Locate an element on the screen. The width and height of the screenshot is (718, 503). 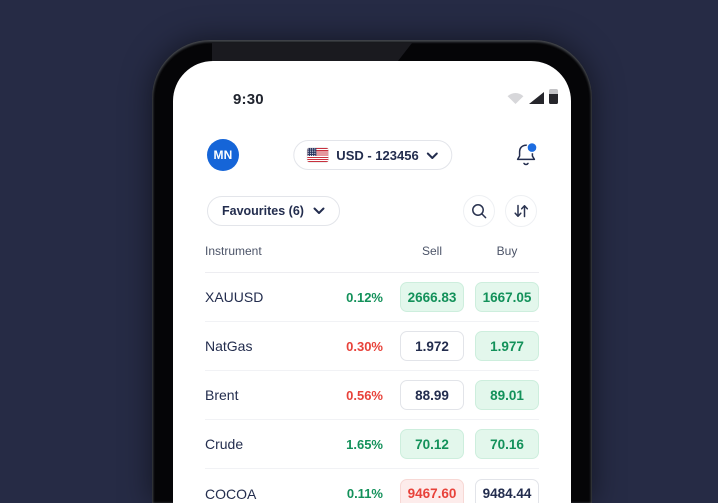
table-row: Crude 1.65% 70.12 70.16 is located at coordinates (372, 444).